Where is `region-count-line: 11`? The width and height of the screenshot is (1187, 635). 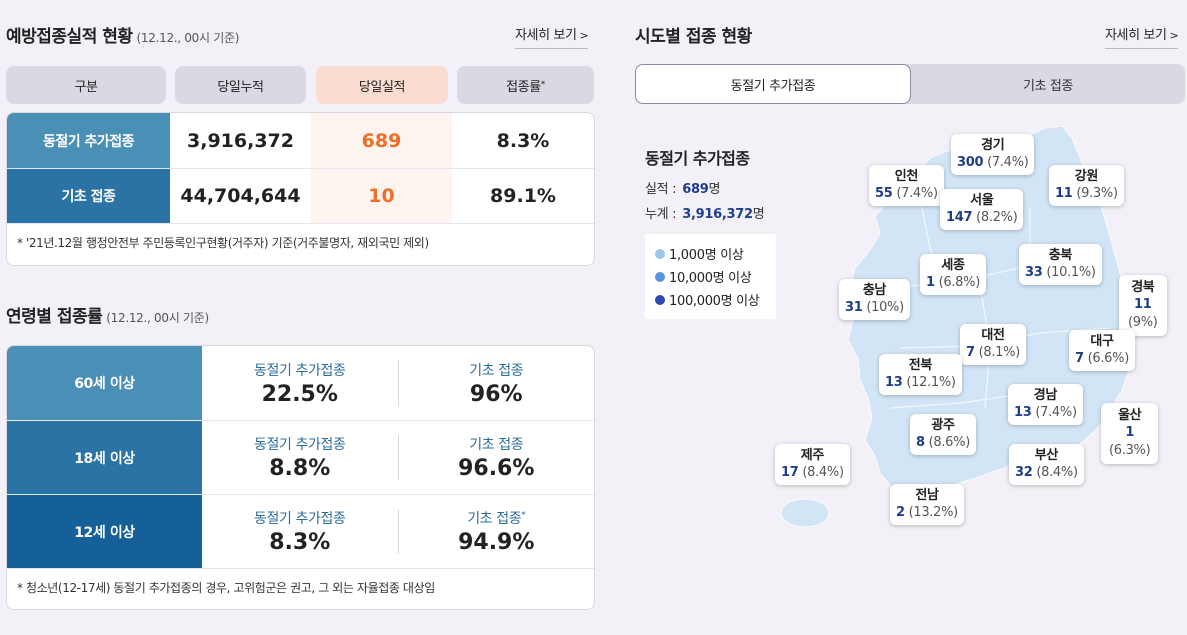
region-count-line: 11 is located at coordinates (1143, 305).